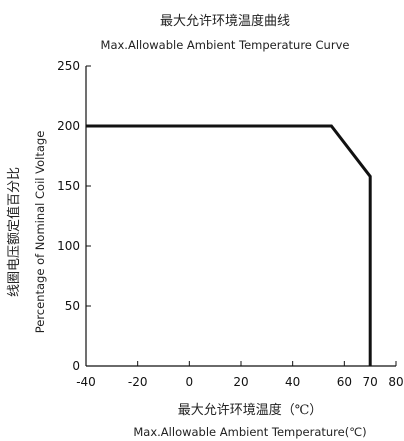  Describe the element at coordinates (68, 66) in the screenshot. I see `y-tick-label: 250` at that location.